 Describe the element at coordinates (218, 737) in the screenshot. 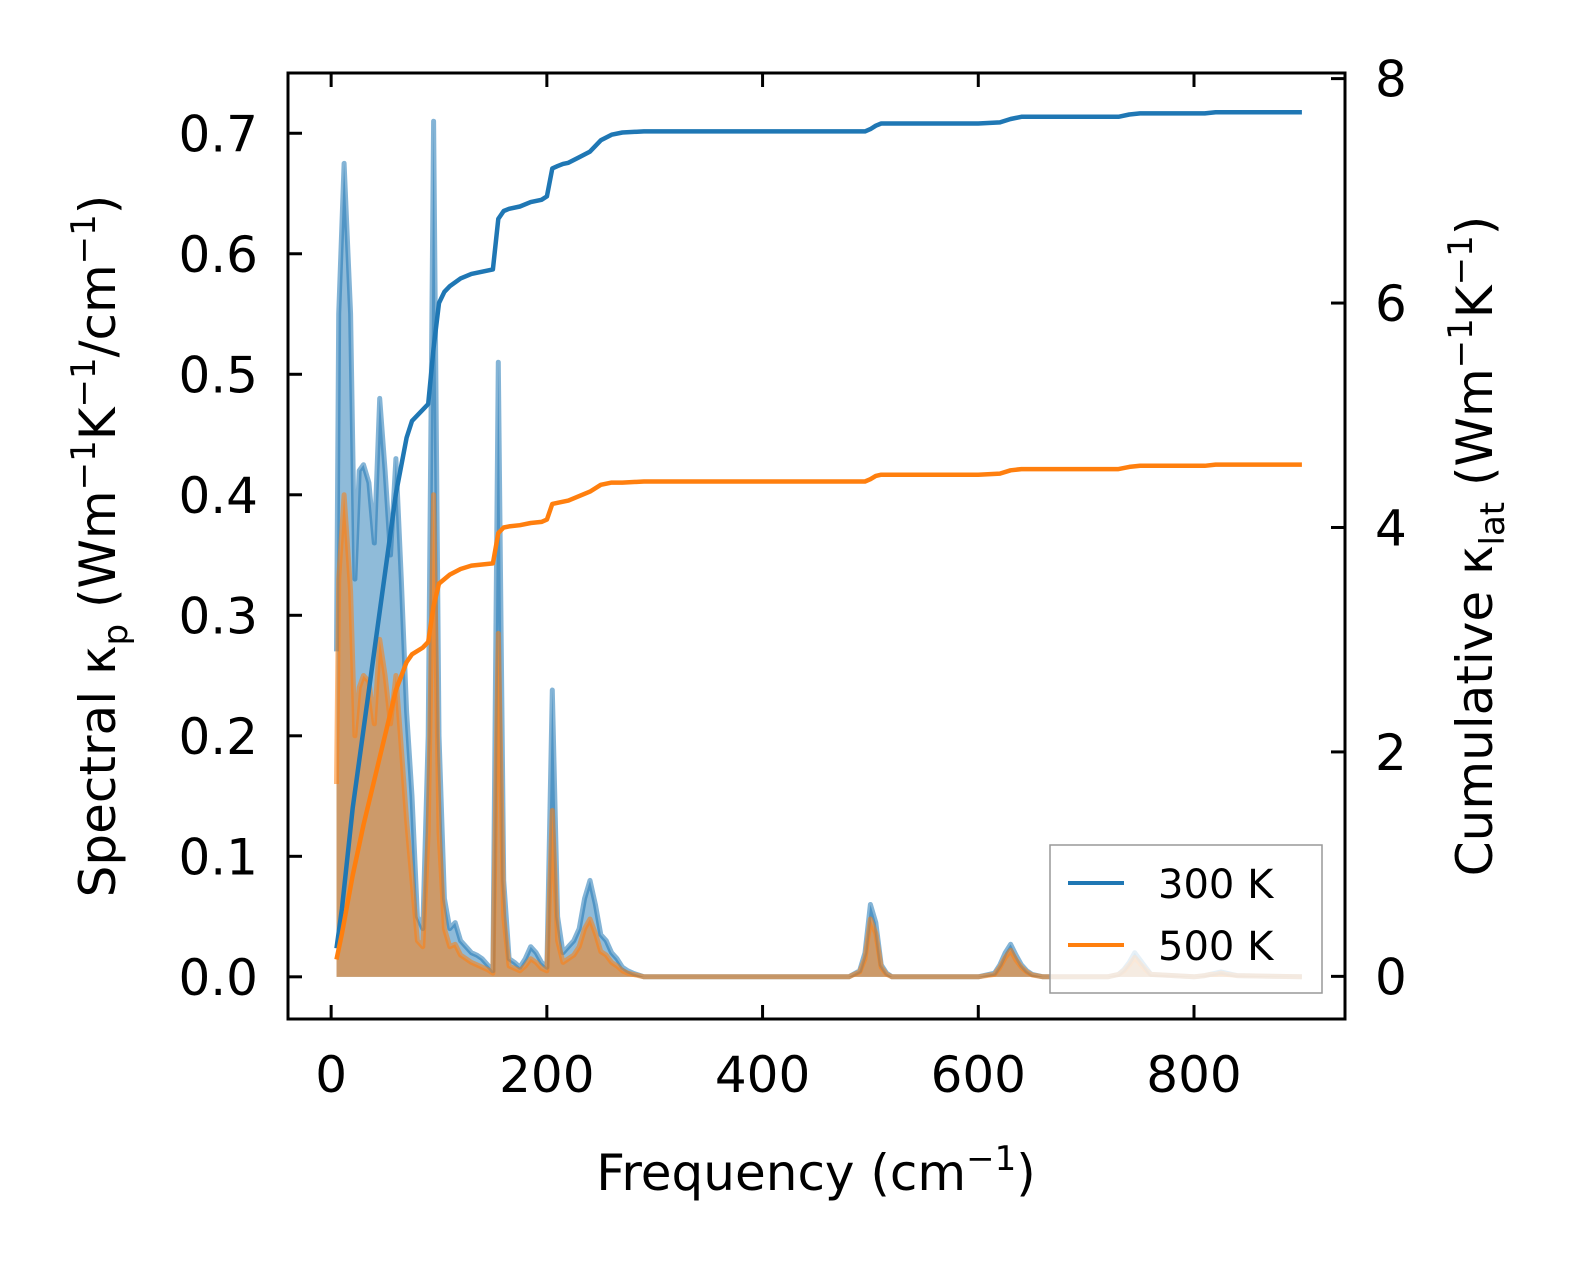

I see `y-tick-label-left: 0.2` at that location.